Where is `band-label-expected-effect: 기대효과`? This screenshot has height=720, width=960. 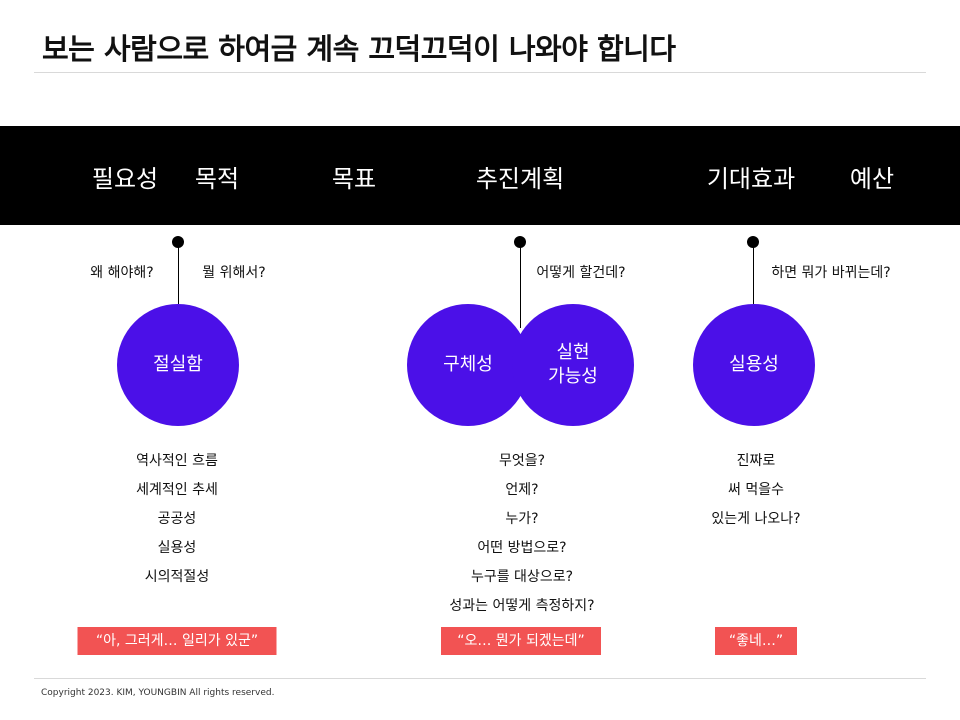
band-label-expected-effect: 기대효과 is located at coordinates (751, 179).